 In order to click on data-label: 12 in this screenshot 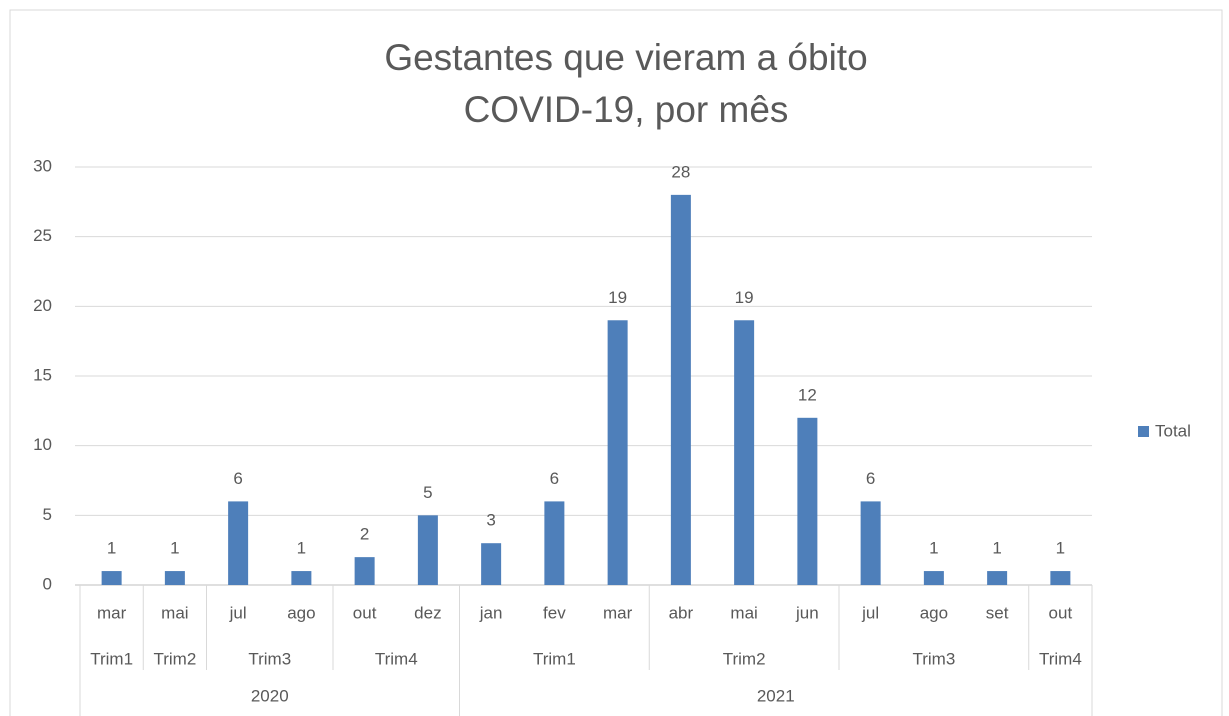, I will do `click(807, 394)`.